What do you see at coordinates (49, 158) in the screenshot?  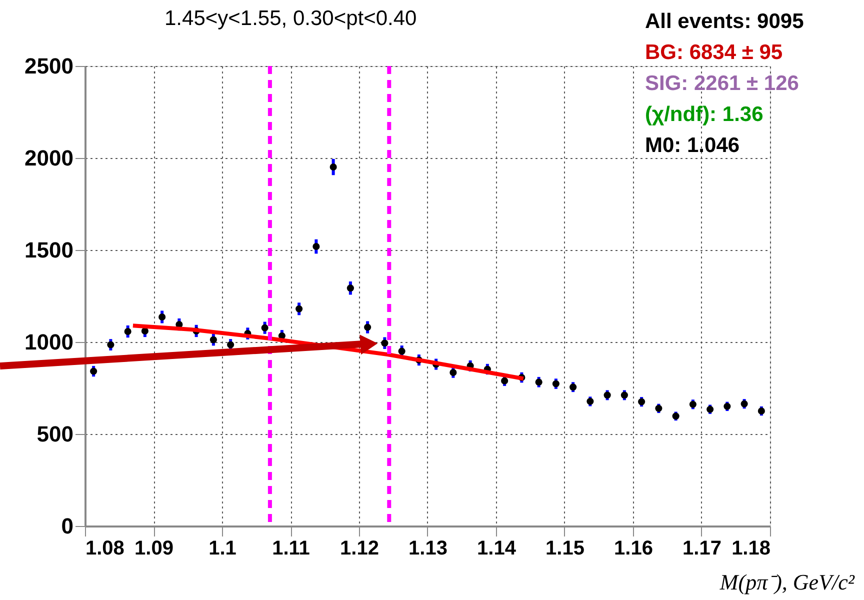 I see `y-tick-label: 2000` at bounding box center [49, 158].